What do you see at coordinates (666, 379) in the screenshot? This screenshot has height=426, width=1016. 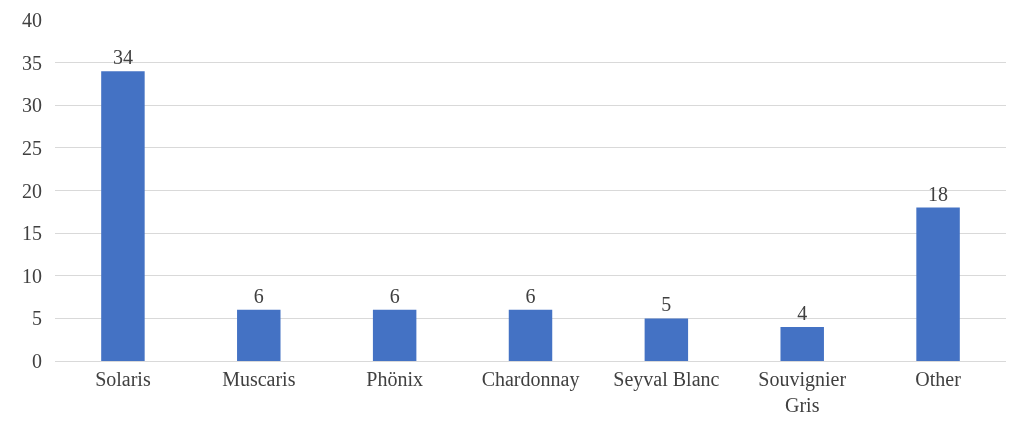 I see `x-tick-label: Seyval Blanc` at bounding box center [666, 379].